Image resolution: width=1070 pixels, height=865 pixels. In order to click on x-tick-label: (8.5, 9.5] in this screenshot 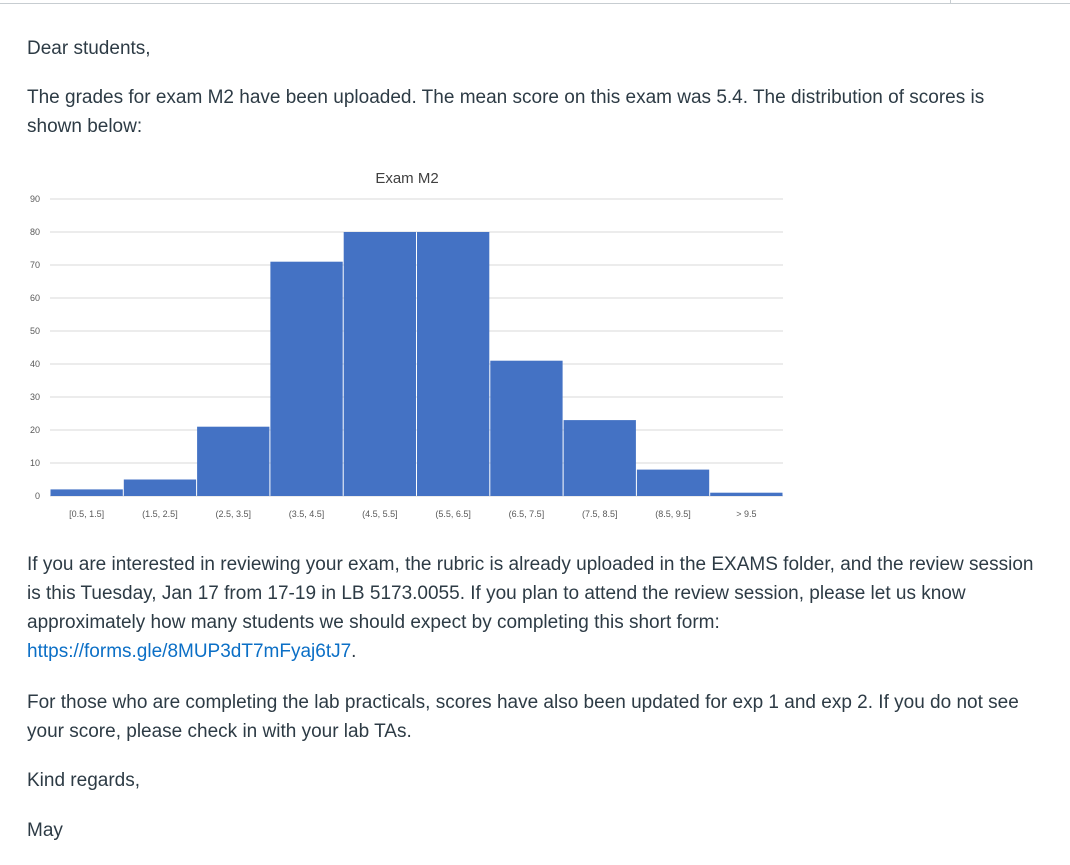, I will do `click(673, 514)`.